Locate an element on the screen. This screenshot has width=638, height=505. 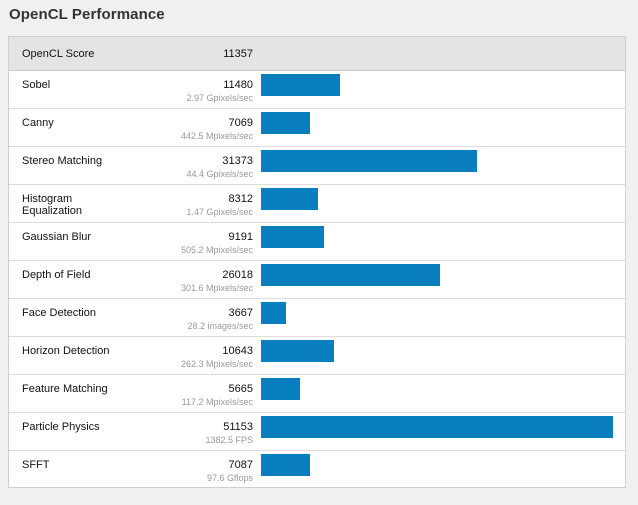
benchmark-label: Gaussian Blur is located at coordinates (57, 237).